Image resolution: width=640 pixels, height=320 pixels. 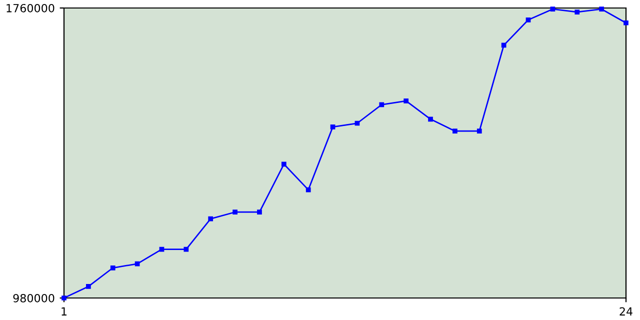 What do you see at coordinates (626, 311) in the screenshot?
I see `x-tick-label: 24` at bounding box center [626, 311].